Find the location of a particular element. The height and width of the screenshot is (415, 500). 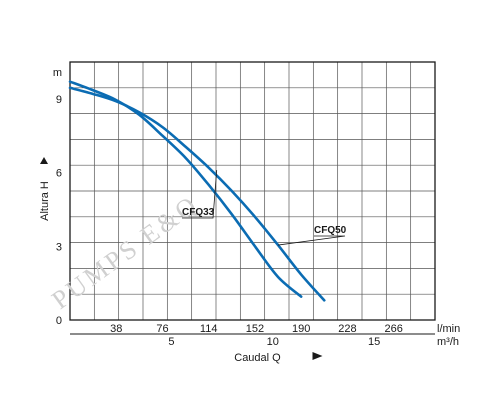

y-tick-label: 6 is located at coordinates (59, 174).